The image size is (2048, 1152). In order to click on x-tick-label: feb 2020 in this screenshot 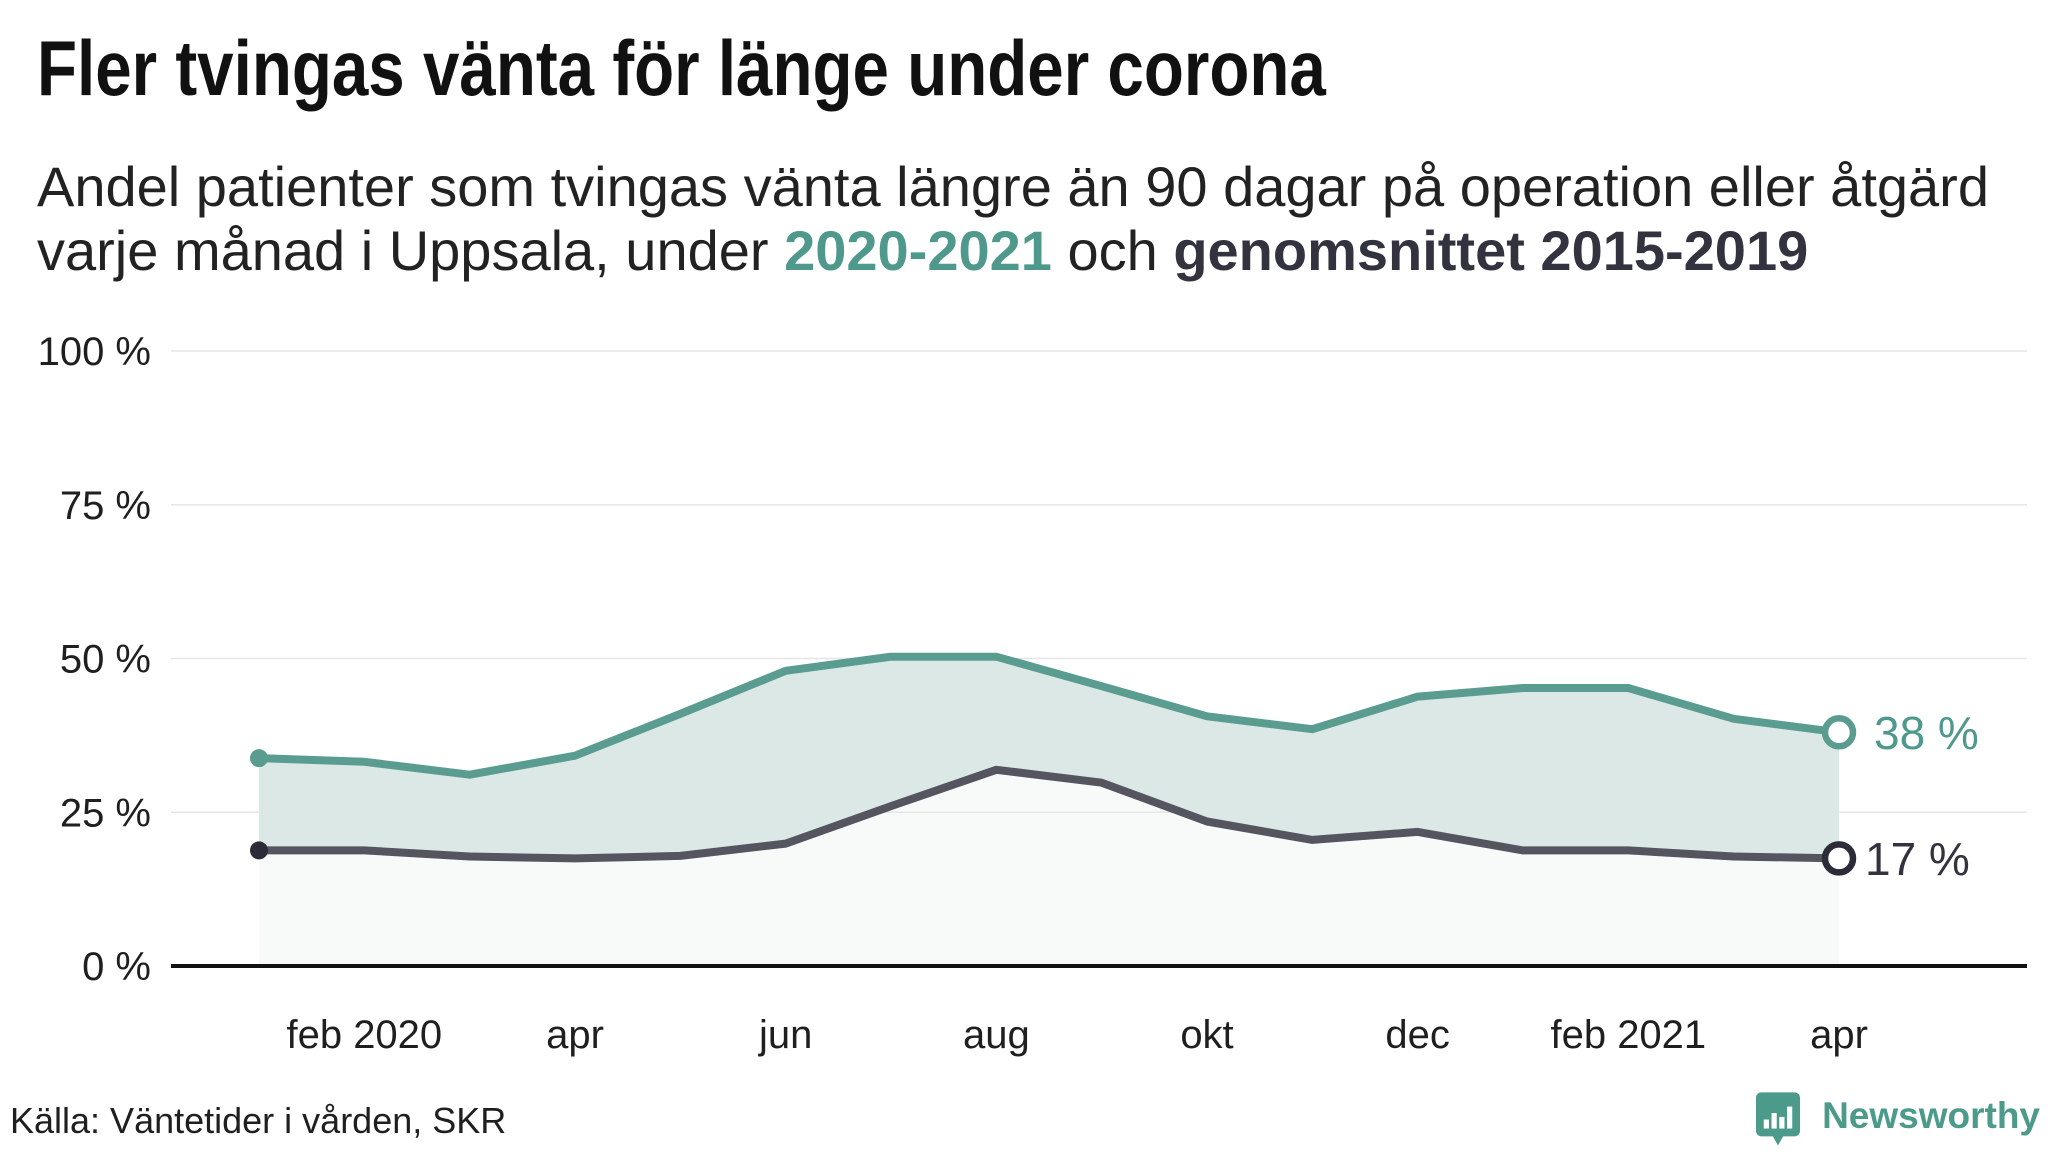, I will do `click(364, 1035)`.